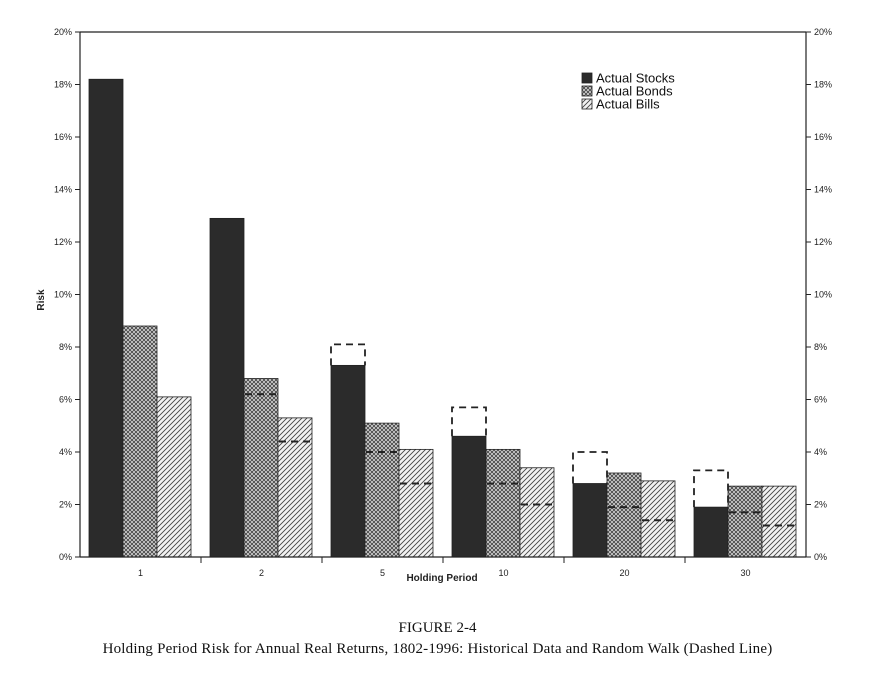 Image resolution: width=875 pixels, height=675 pixels. Describe the element at coordinates (63, 190) in the screenshot. I see `y-tick-label-left: 14%` at that location.